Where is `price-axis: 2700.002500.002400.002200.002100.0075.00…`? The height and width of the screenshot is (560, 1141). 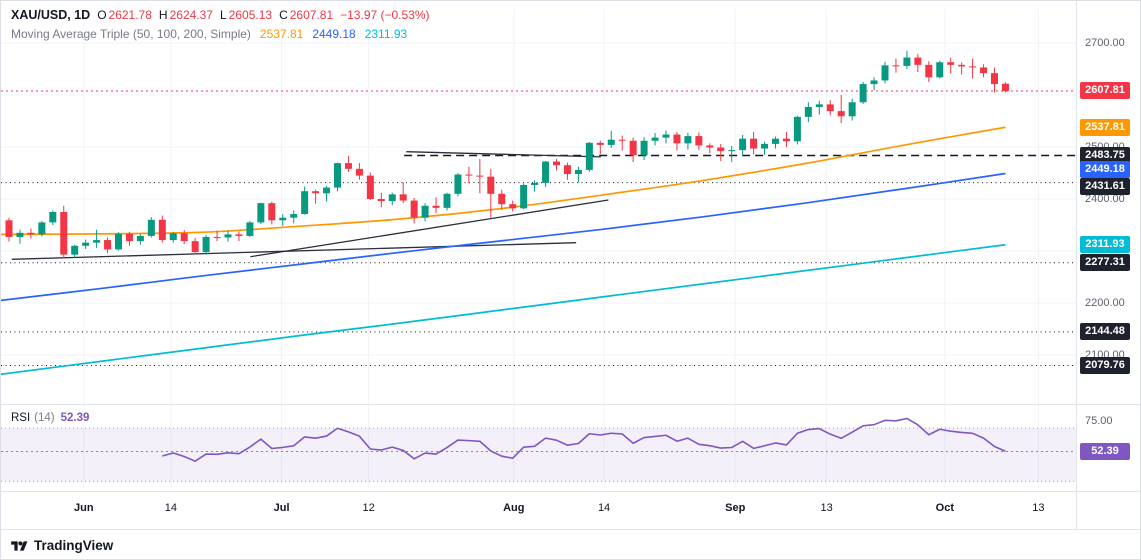 price-axis: 2700.002500.002400.002200.002100.0075.00… is located at coordinates (1108, 265).